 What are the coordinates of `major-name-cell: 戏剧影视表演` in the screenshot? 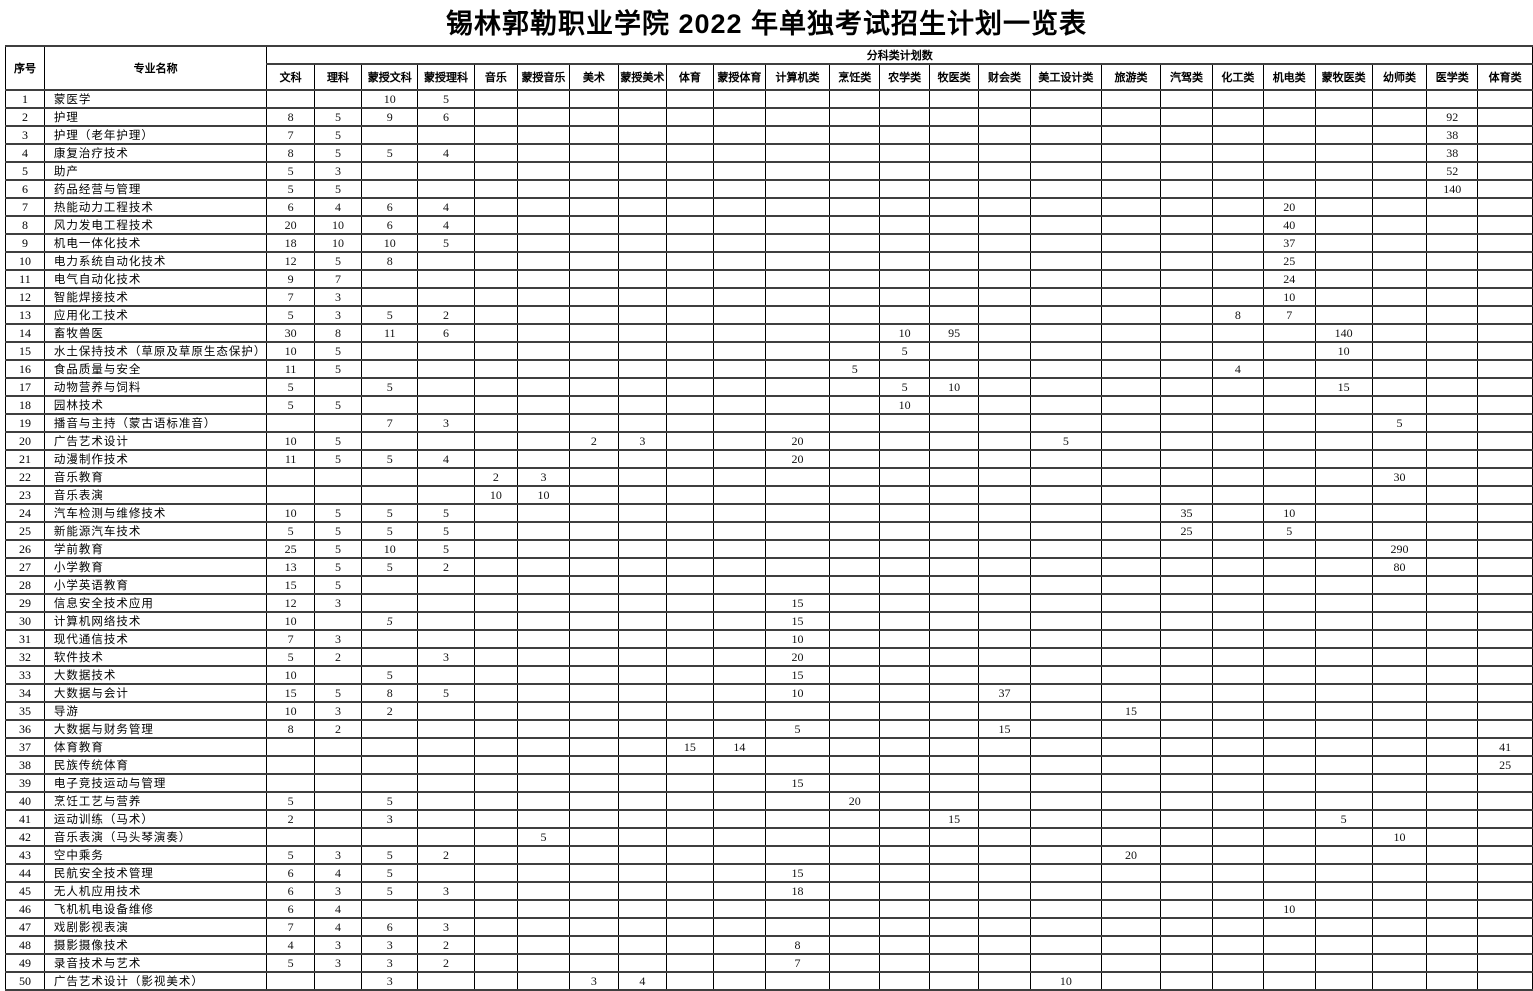 It's located at (155, 927).